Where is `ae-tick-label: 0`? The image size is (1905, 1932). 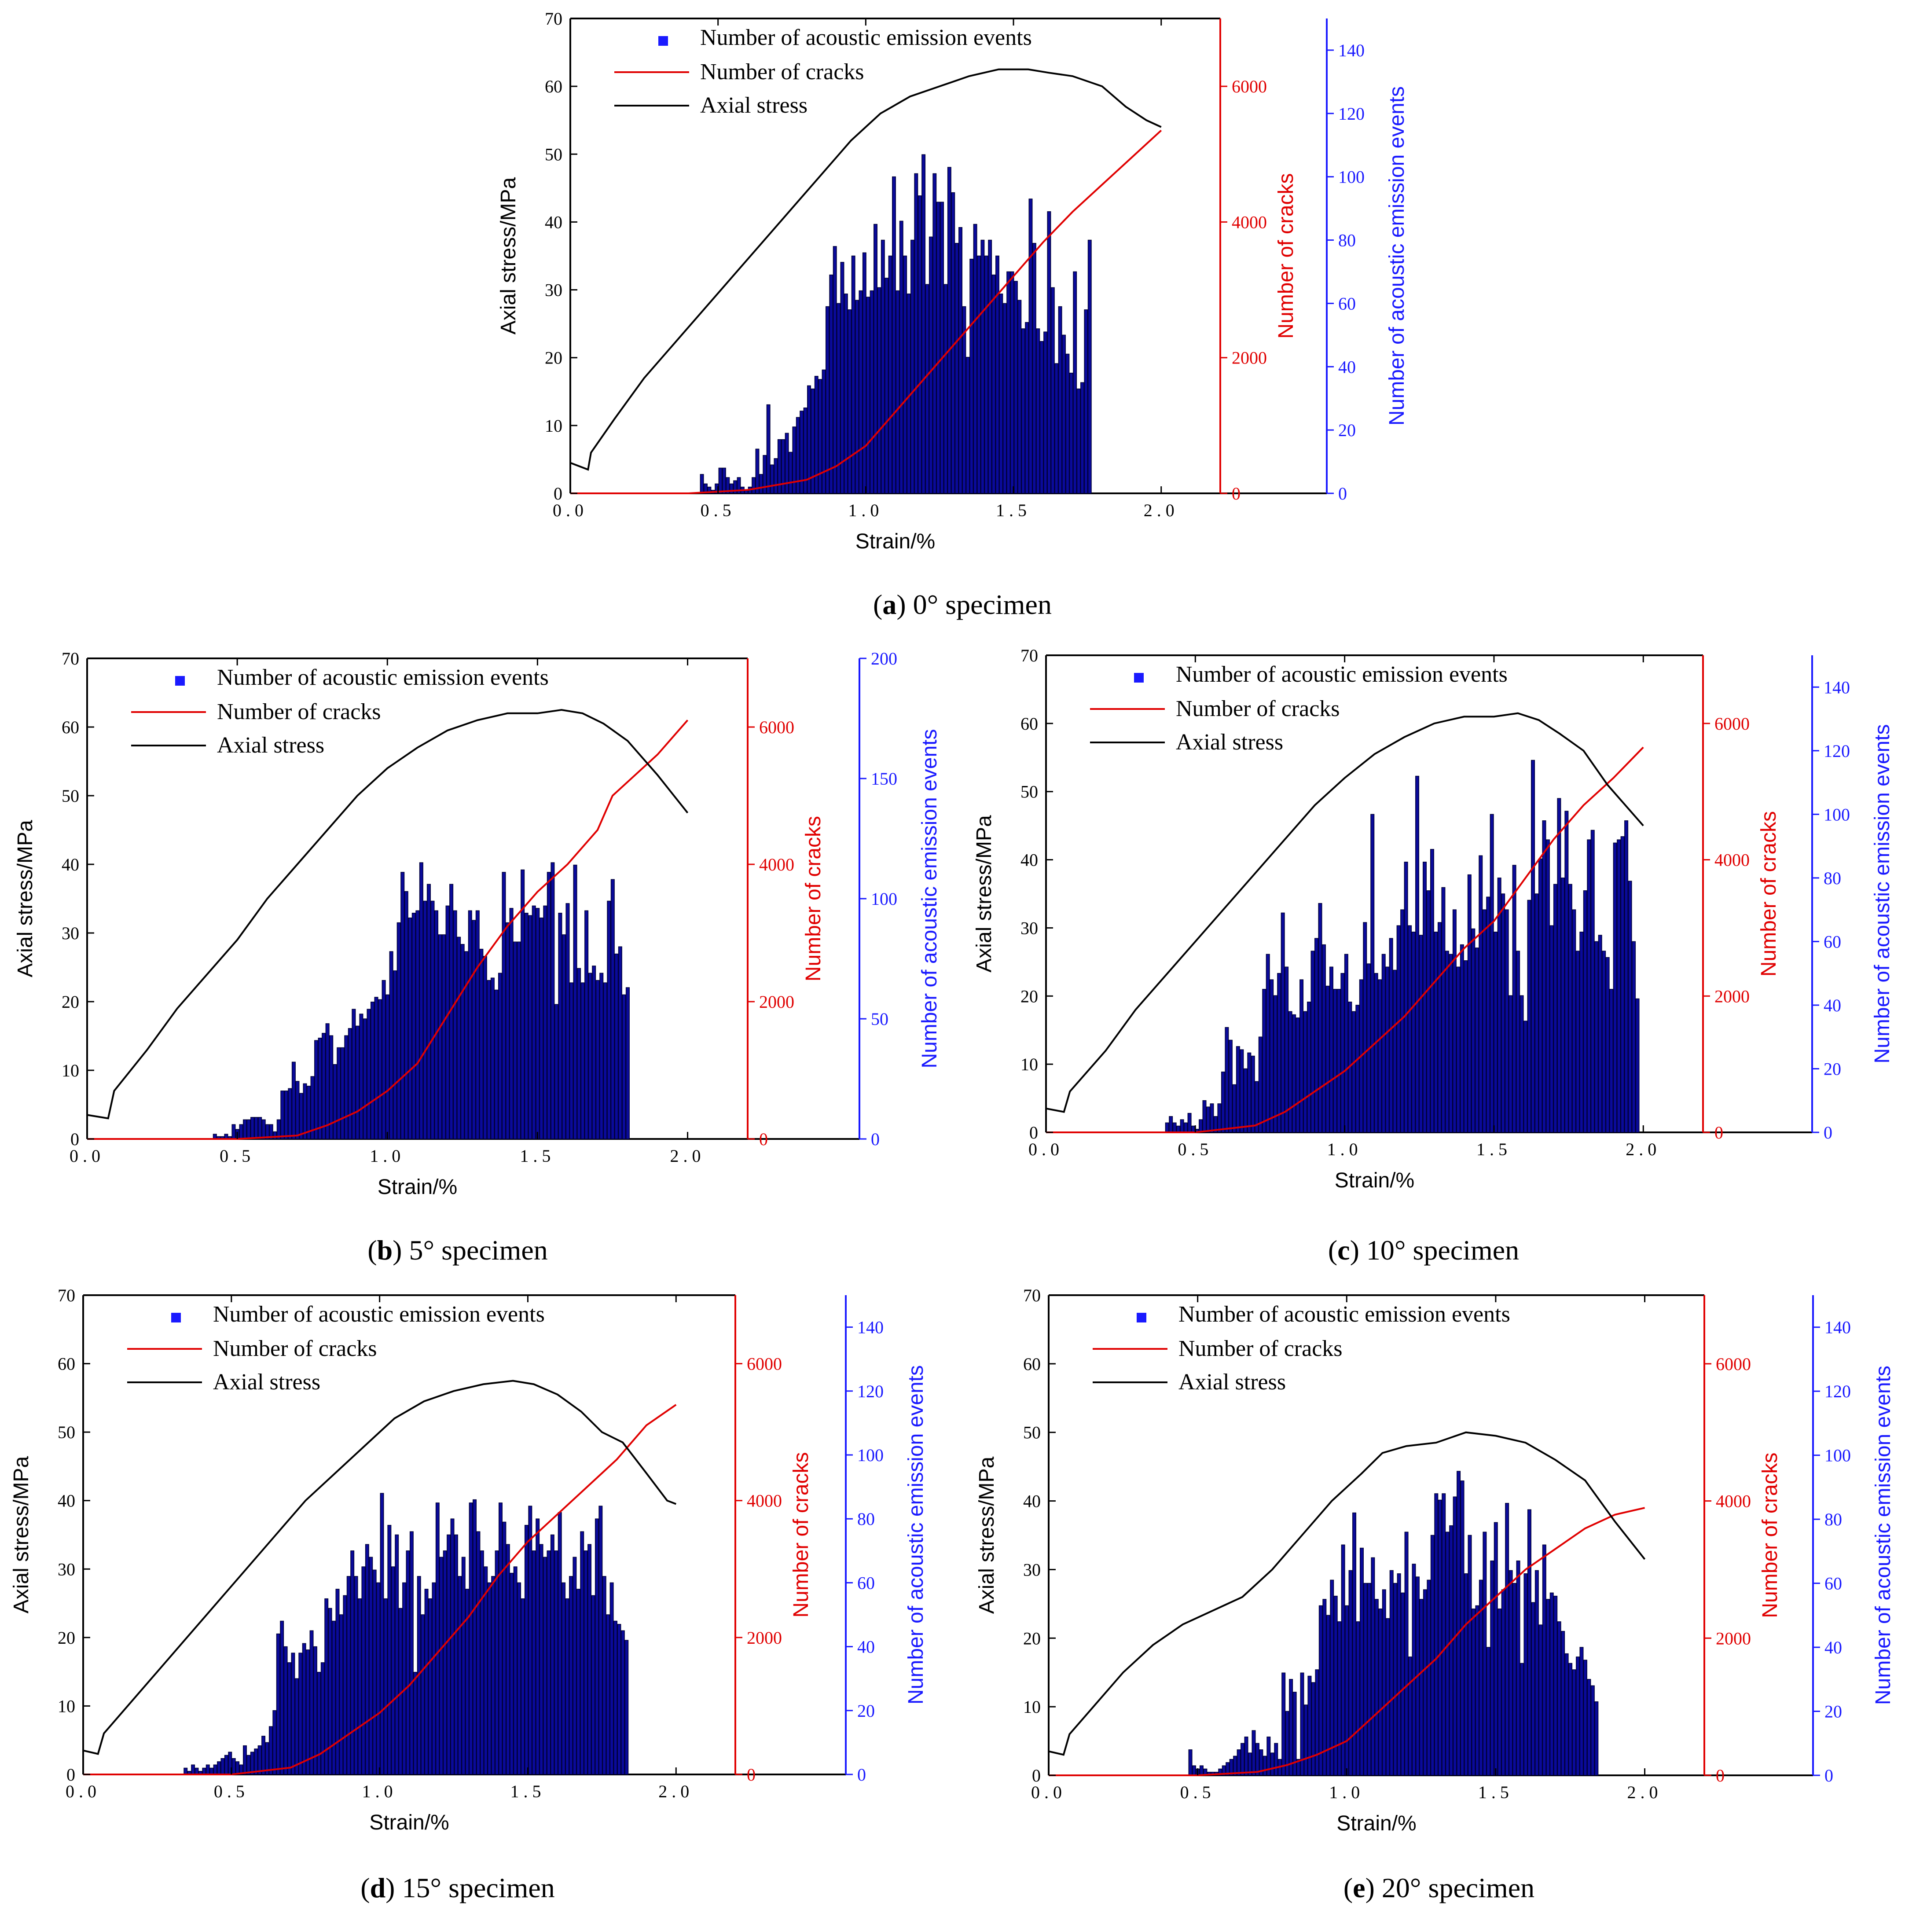
ae-tick-label: 0 is located at coordinates (875, 1139).